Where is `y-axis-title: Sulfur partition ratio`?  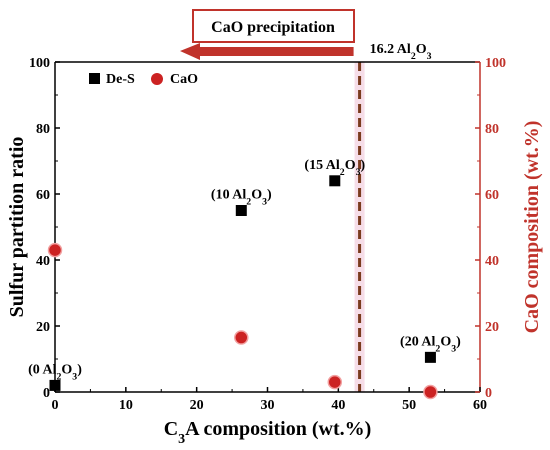 y-axis-title: Sulfur partition ratio is located at coordinates (17, 227).